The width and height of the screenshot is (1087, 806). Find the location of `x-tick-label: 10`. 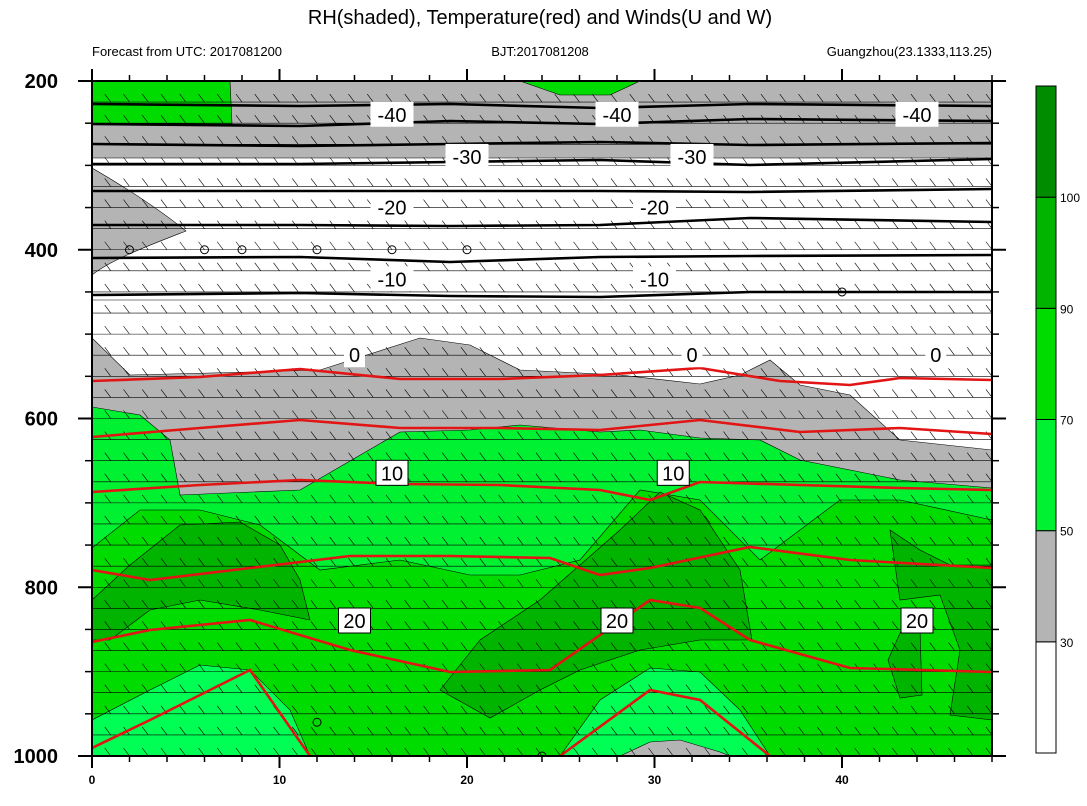

x-tick-label: 10 is located at coordinates (280, 780).